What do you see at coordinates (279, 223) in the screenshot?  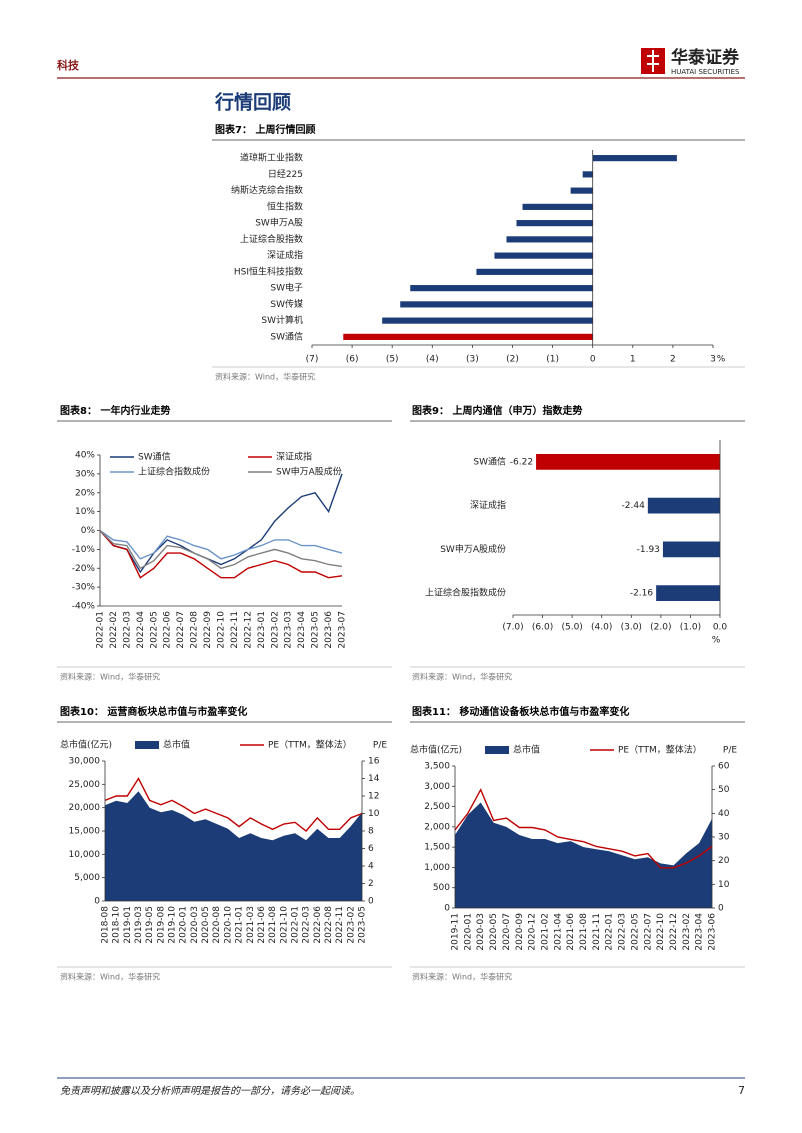 I see `category-label: SW申万A股` at bounding box center [279, 223].